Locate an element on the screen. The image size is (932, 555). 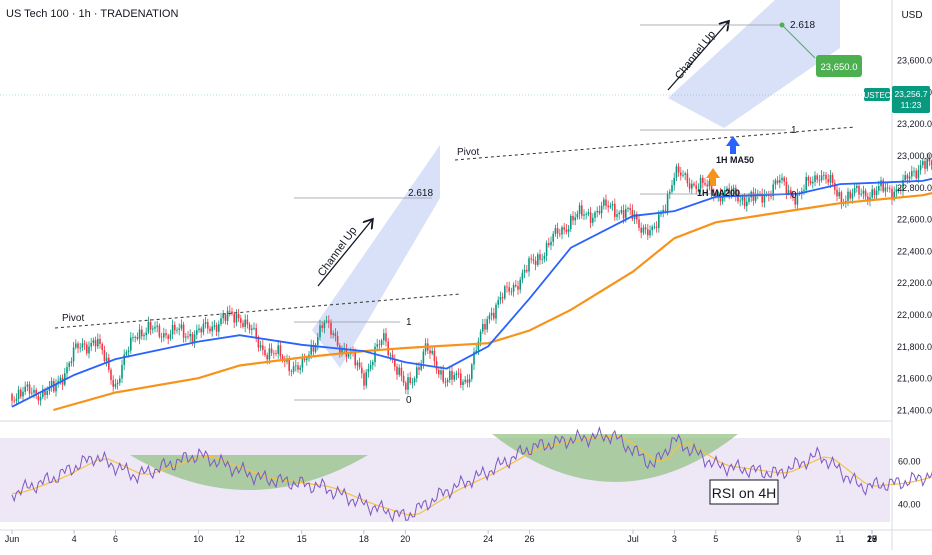
time-axis-tick: Jun is located at coordinates (12, 539).